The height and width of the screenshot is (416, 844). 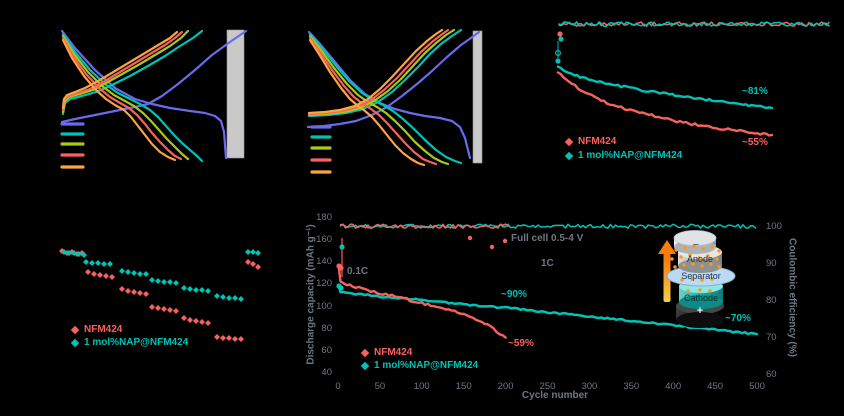 I want to click on tr-legend-item-nfm424: NFM424, so click(x=590, y=141).